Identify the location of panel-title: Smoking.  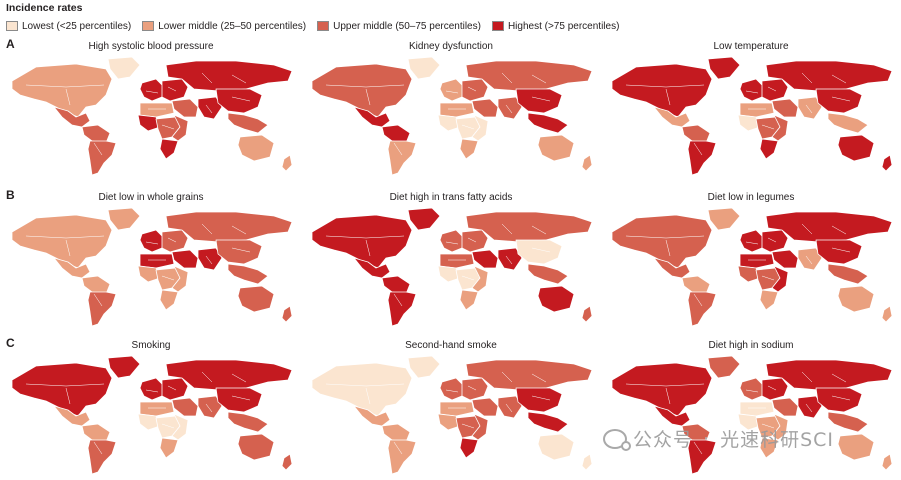
(151, 345).